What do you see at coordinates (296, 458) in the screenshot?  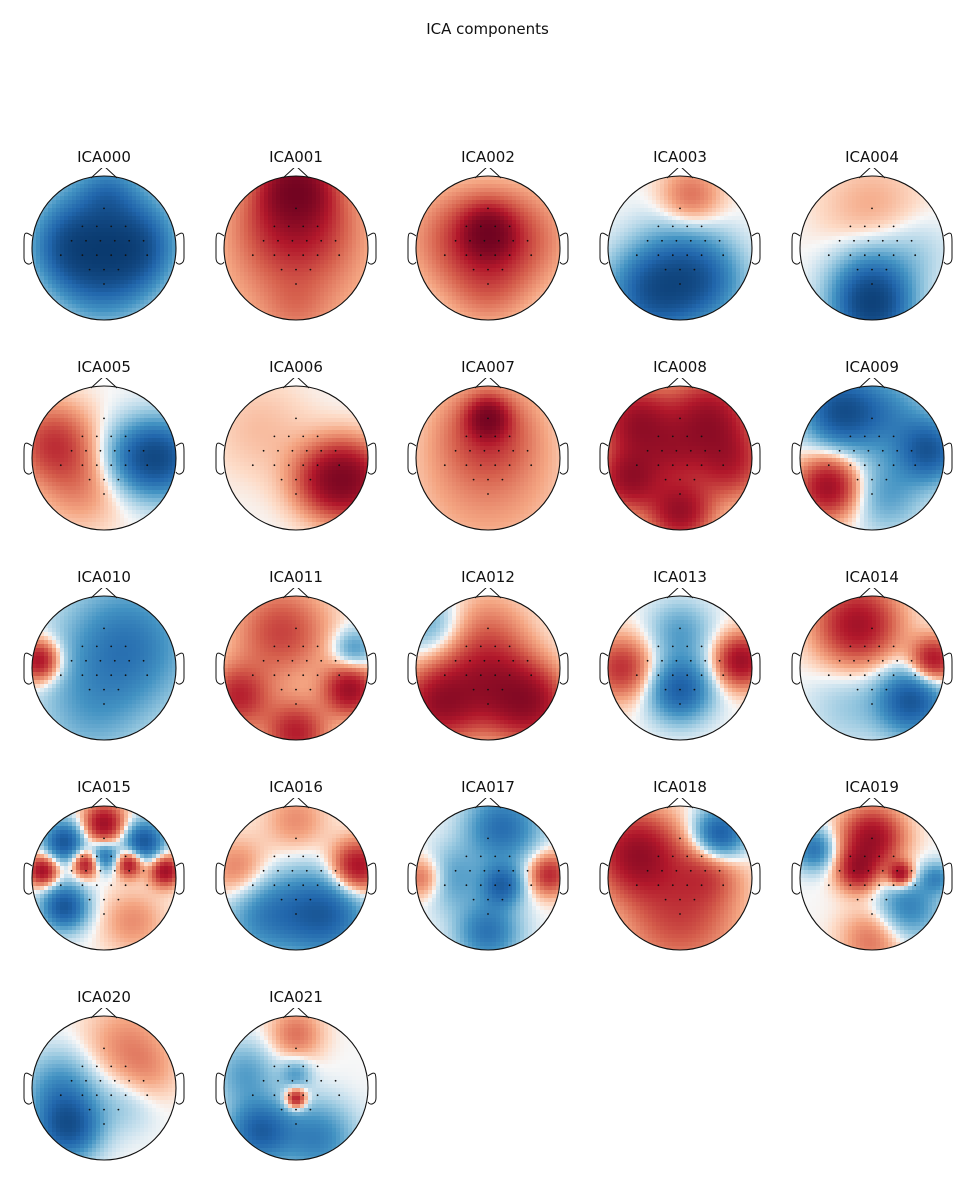 I see `topomap-ica006: ICA006` at bounding box center [296, 458].